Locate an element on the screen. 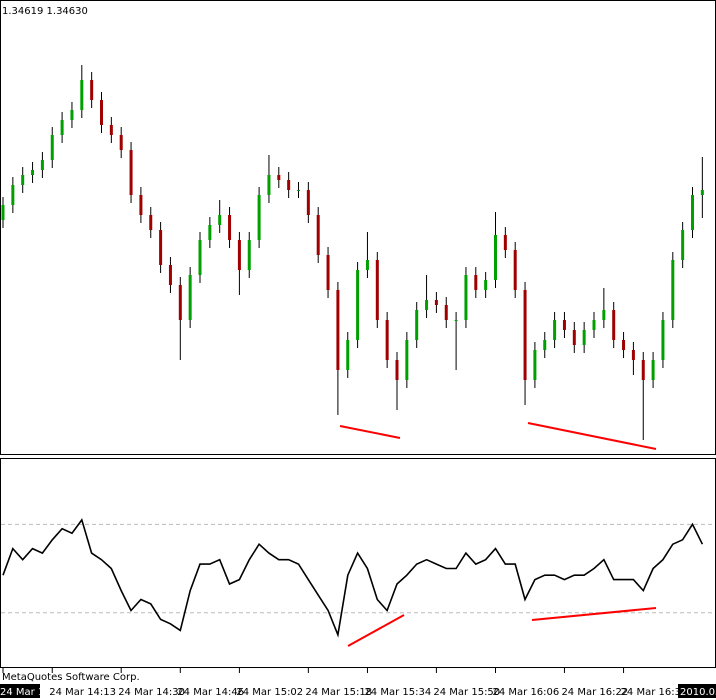 Image resolution: width=716 pixels, height=700 pixels. x-tick-label: 24 Mar 14:13 is located at coordinates (82, 692).